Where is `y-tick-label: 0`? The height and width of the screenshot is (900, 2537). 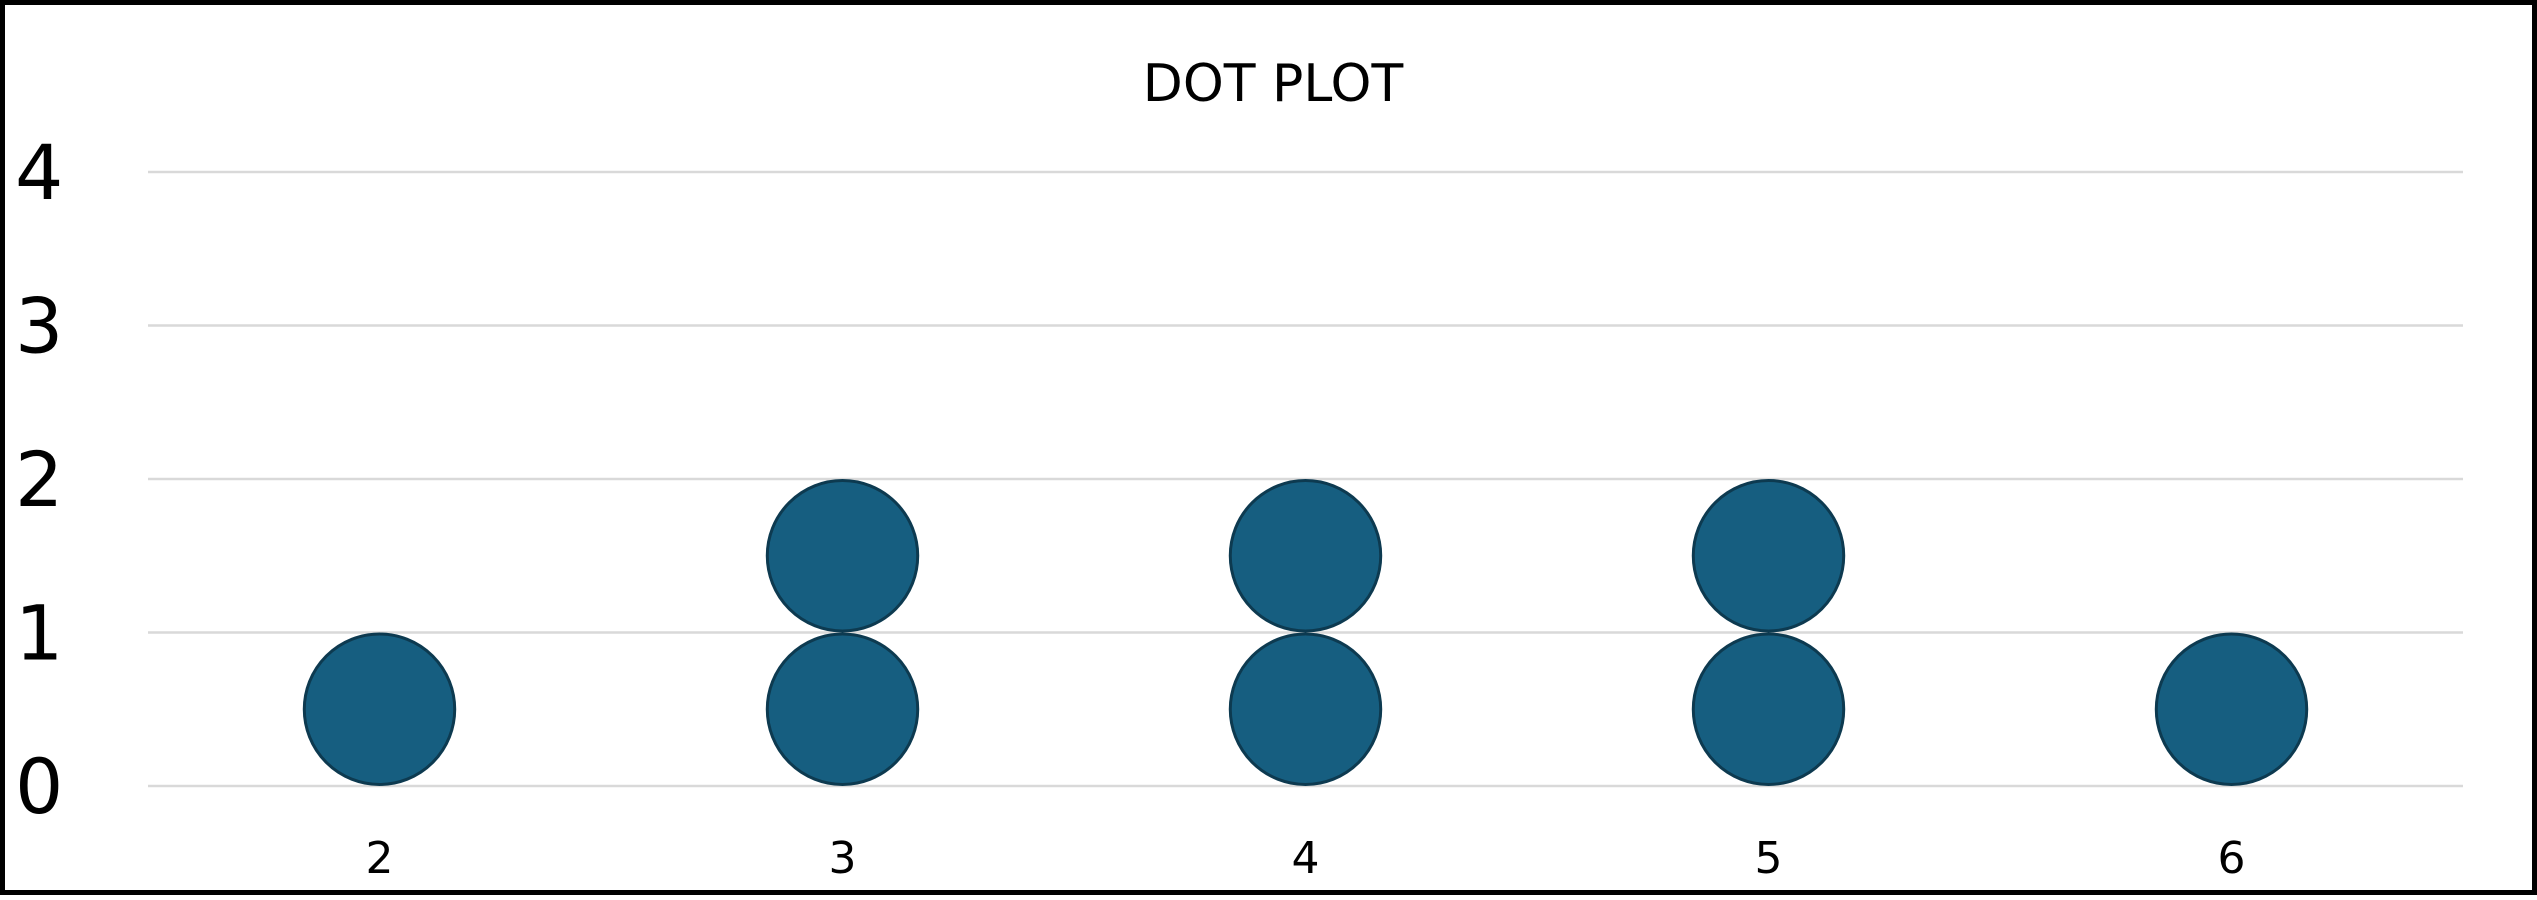
y-tick-label: 0 is located at coordinates (39, 786).